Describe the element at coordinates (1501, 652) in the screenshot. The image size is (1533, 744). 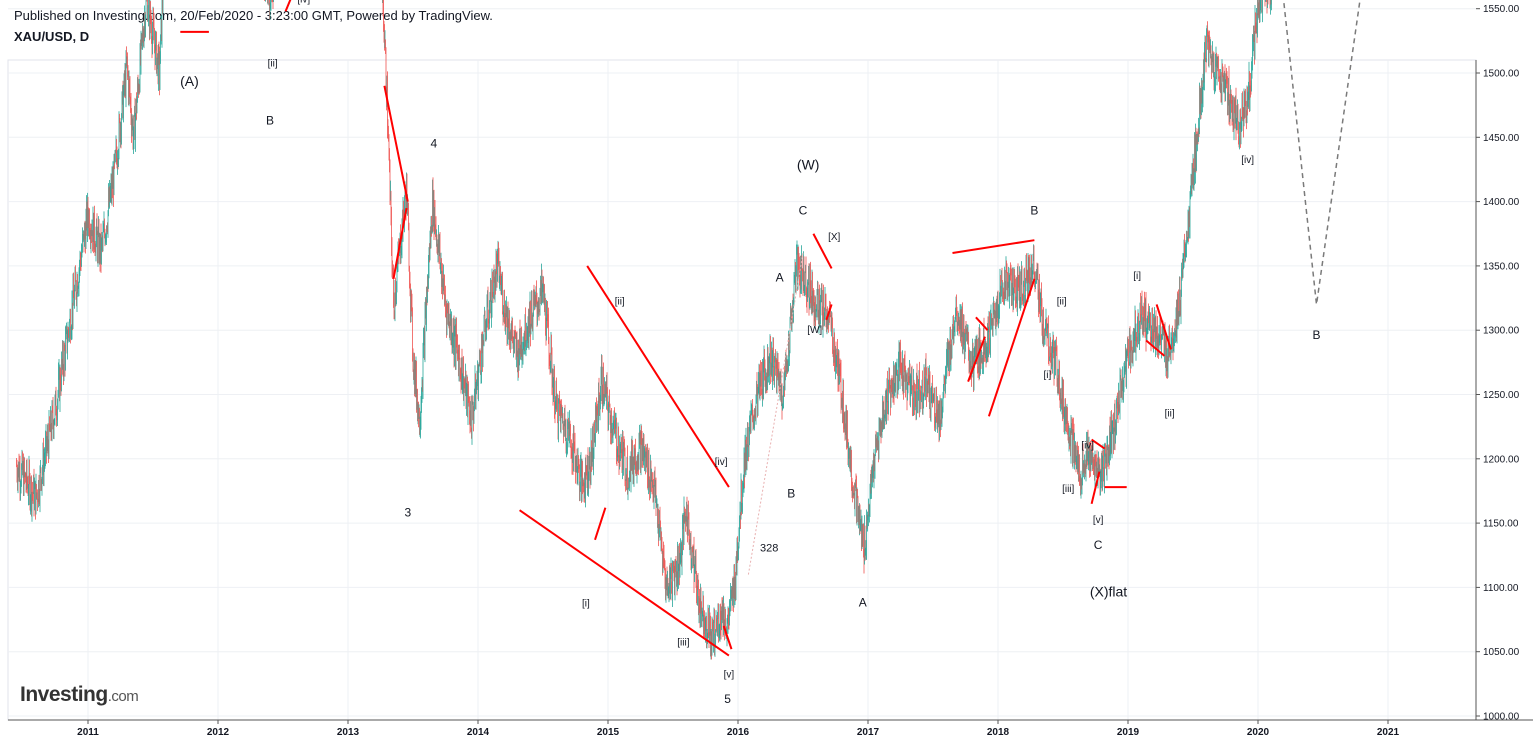
I see `y-tick-label: 1050.00` at that location.